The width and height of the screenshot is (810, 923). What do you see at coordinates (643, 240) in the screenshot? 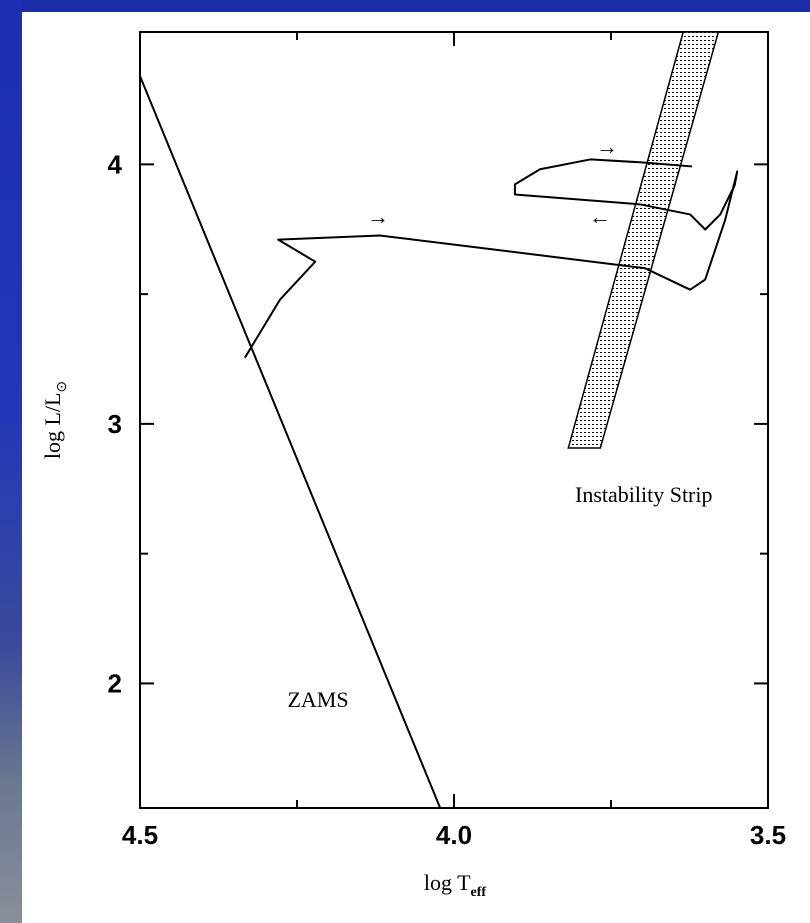
I see `instability-strip` at bounding box center [643, 240].